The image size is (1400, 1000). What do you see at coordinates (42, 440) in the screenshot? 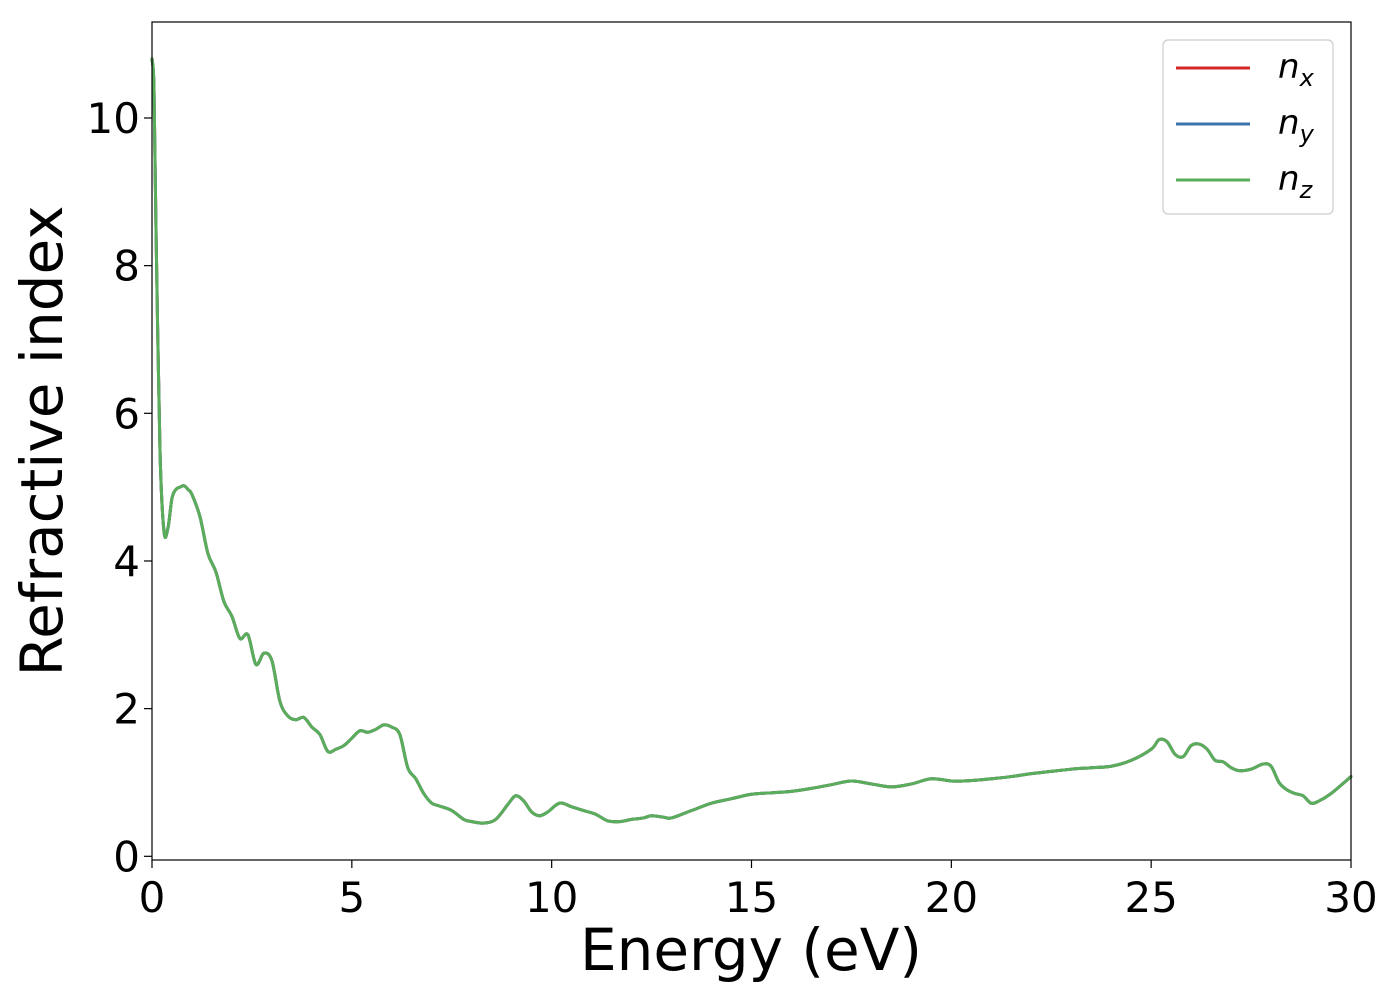
I see `y-axis-title: Refractive index` at bounding box center [42, 440].